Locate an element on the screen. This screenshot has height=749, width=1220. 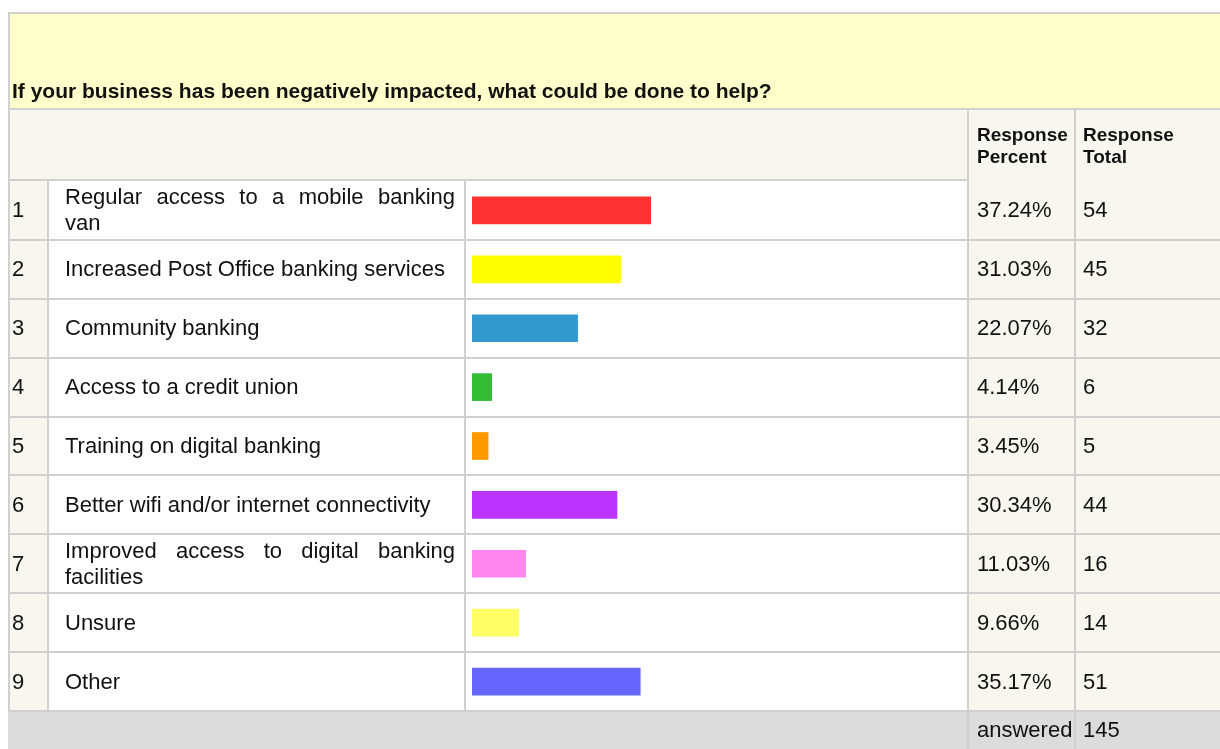
text: Response Total is located at coordinates (1129, 145).